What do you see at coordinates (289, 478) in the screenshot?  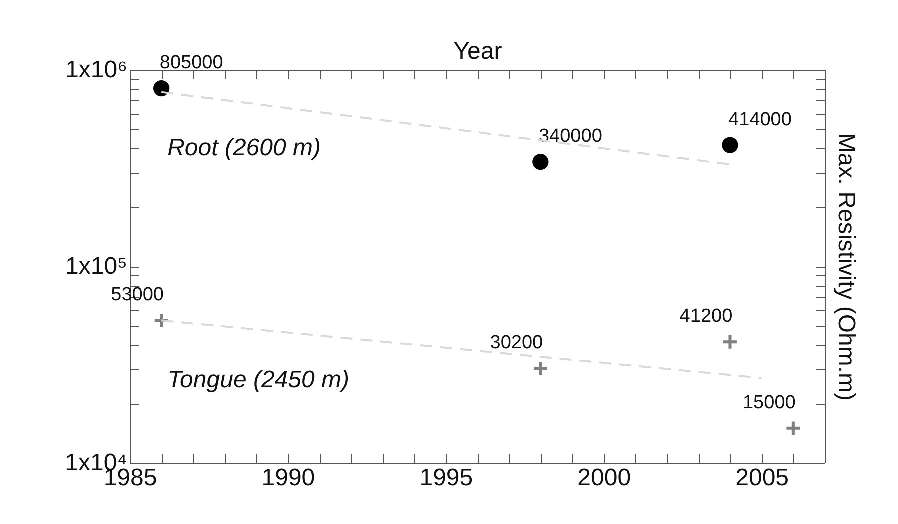 I see `x-tick-label: 1990` at bounding box center [289, 478].